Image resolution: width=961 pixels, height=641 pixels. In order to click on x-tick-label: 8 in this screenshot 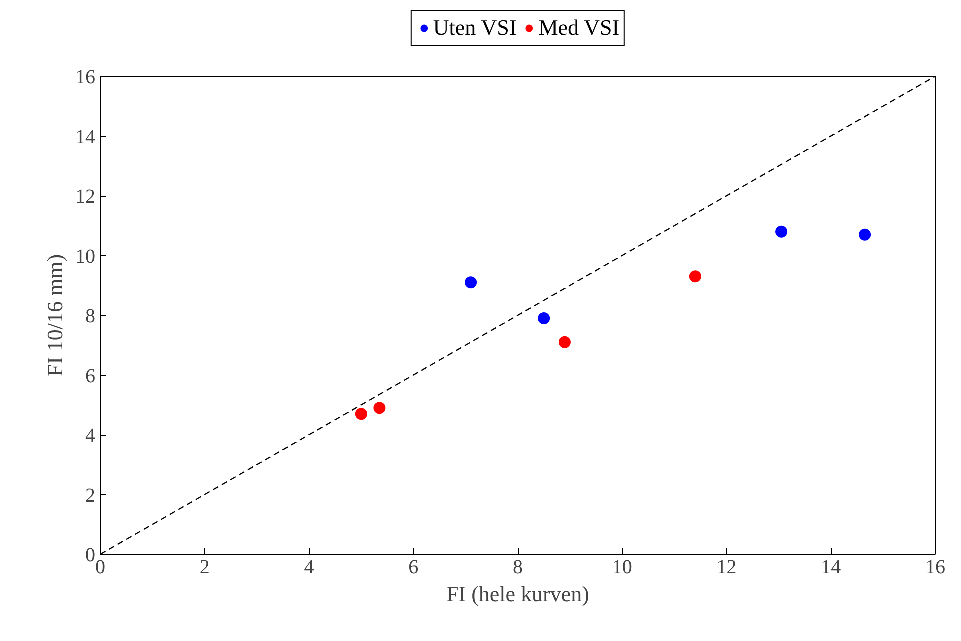, I will do `click(518, 567)`.